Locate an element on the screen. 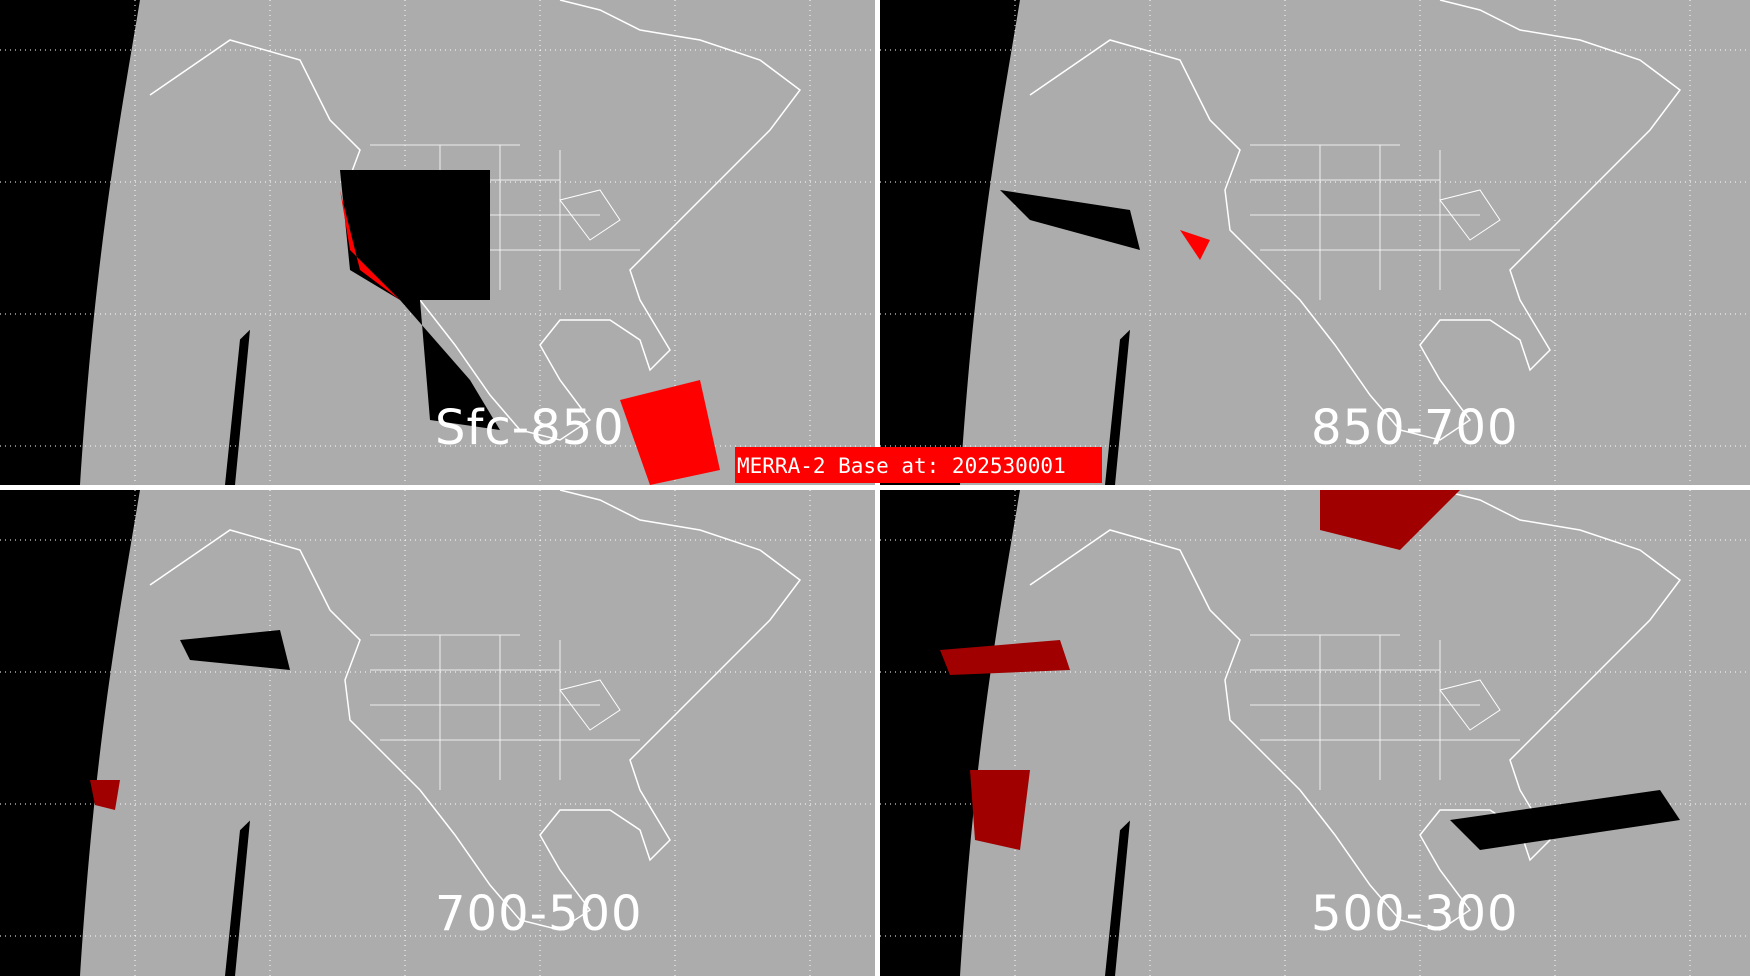  panel-label: Sfc-850 is located at coordinates (530, 428).